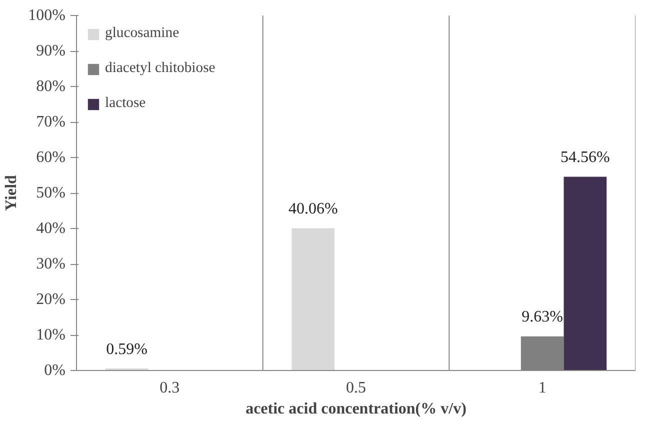  I want to click on y-tick-label: 90%, so click(51, 51).